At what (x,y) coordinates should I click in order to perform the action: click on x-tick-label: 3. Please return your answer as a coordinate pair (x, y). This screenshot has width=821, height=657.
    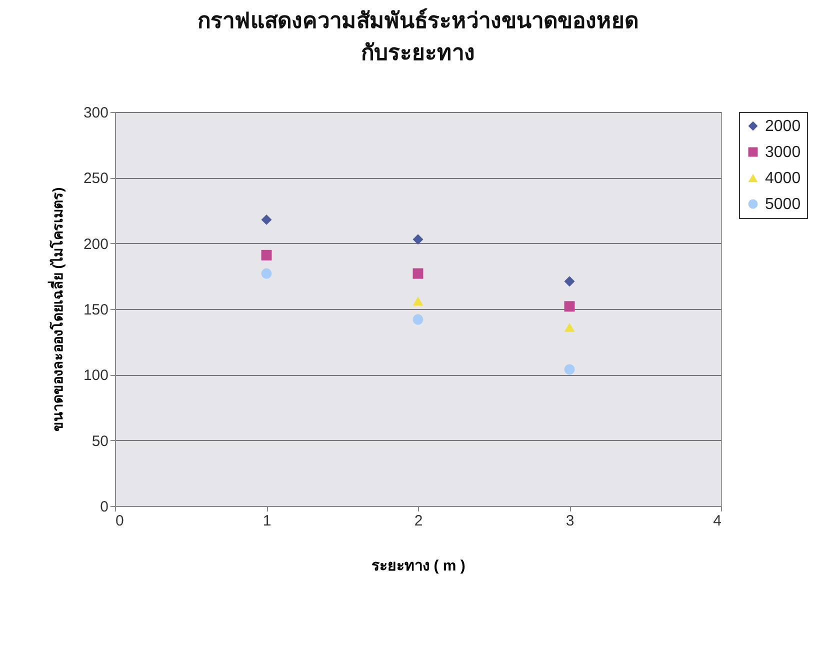
    Looking at the image, I should click on (570, 521).